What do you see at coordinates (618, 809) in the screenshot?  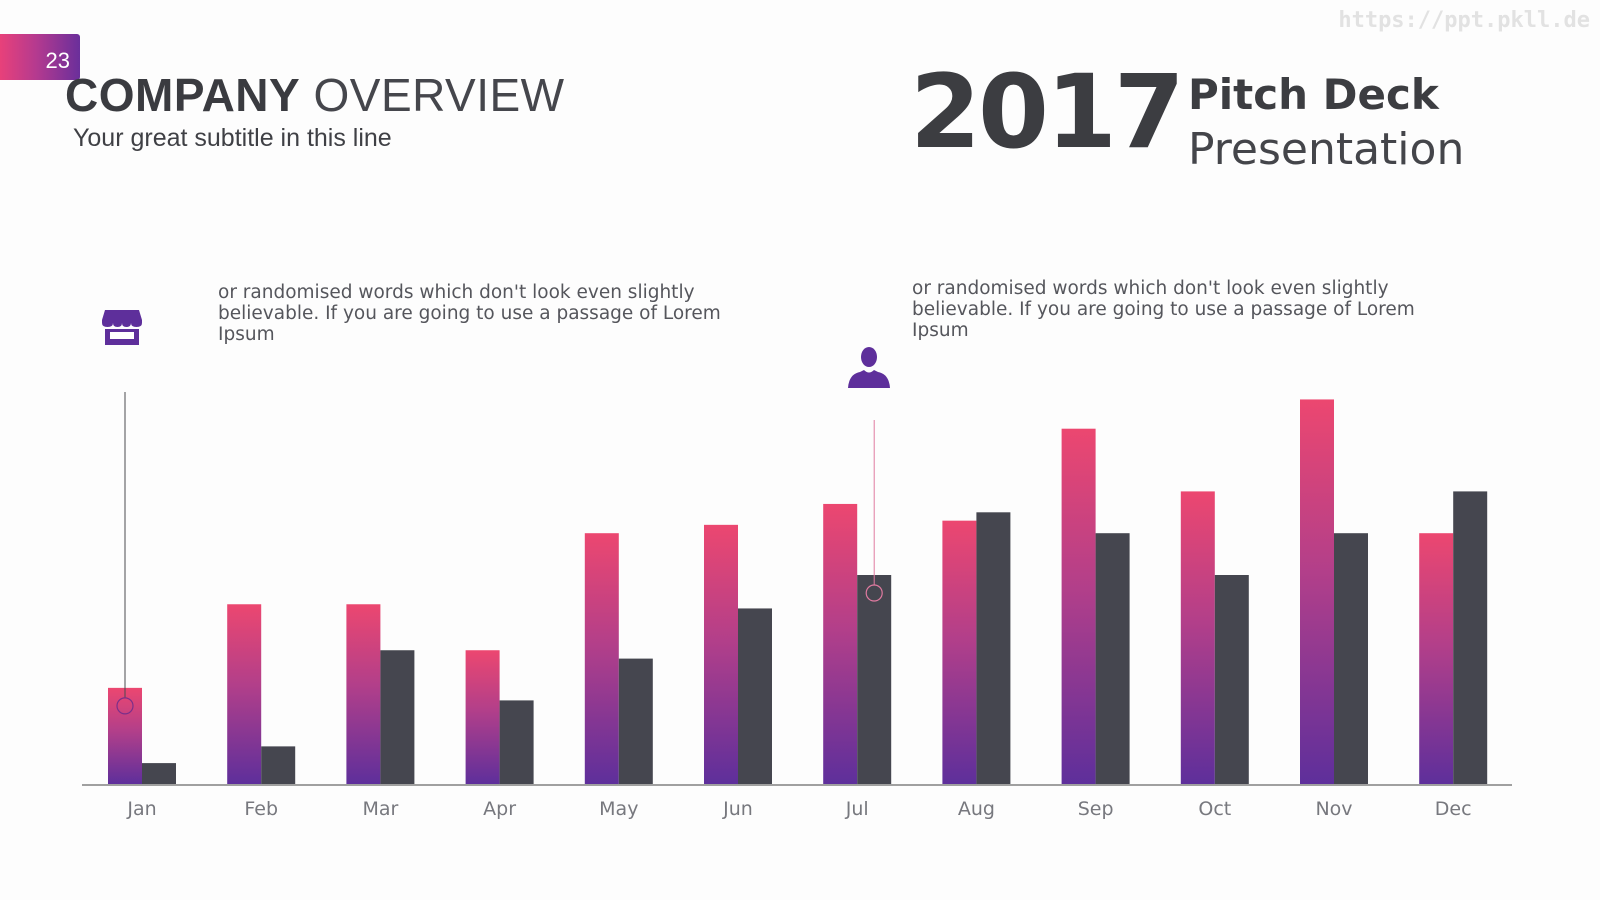 I see `x-tick-label: May` at bounding box center [618, 809].